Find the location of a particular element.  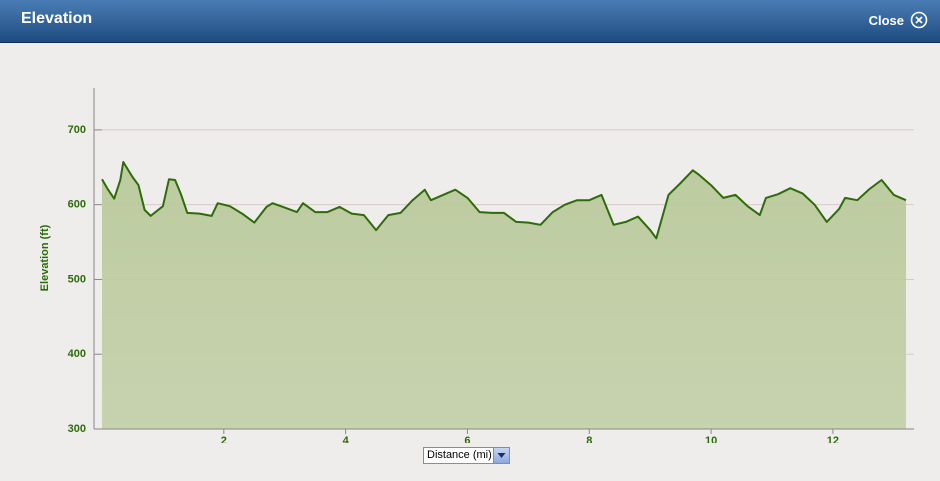

x-tick-label: 12 is located at coordinates (833, 439).